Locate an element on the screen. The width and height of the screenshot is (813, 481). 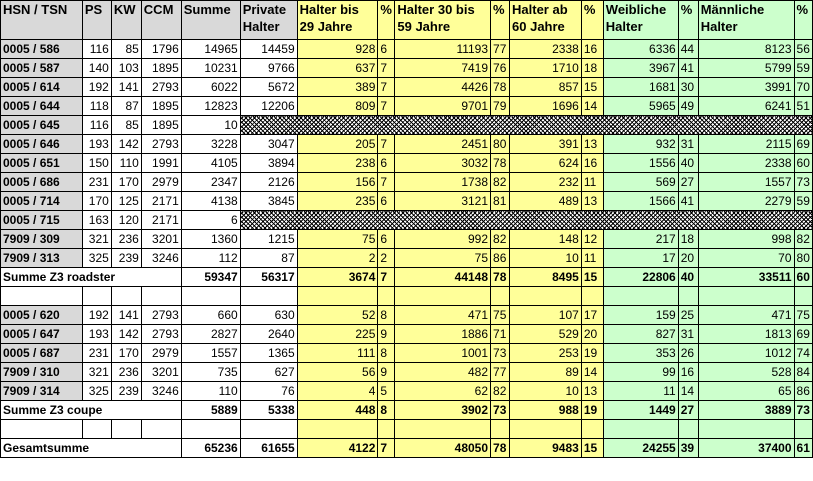
ab60-count-cell: 2338 is located at coordinates (545, 49).